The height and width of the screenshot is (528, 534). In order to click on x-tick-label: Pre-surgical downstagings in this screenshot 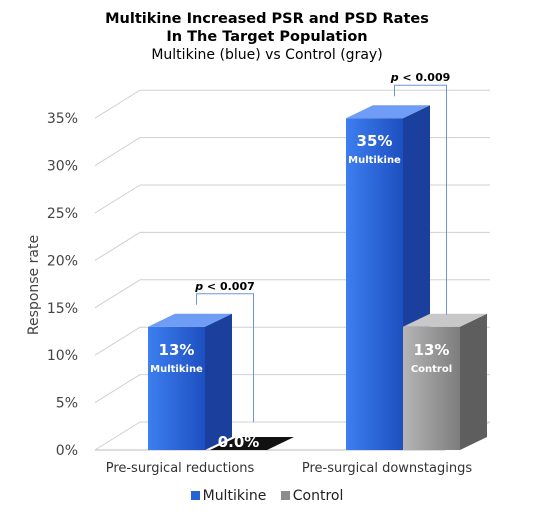, I will do `click(387, 468)`.